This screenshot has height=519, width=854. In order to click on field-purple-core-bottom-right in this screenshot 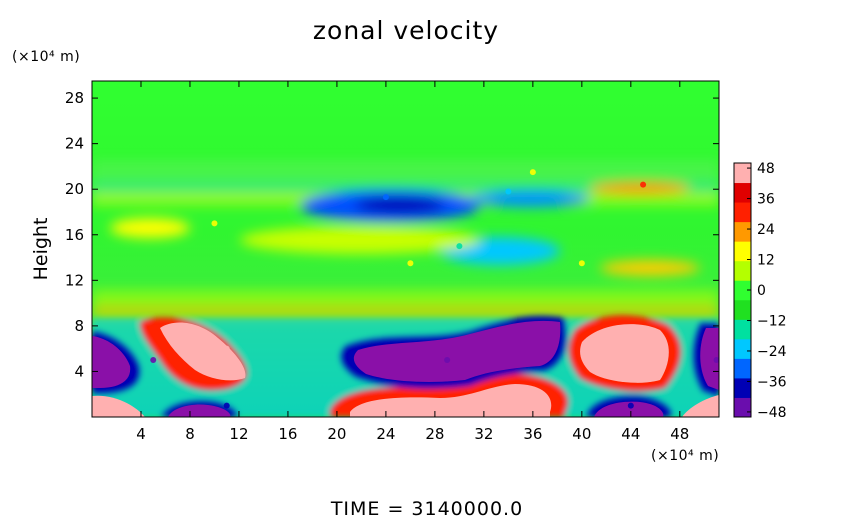, I will do `click(629, 409)`.